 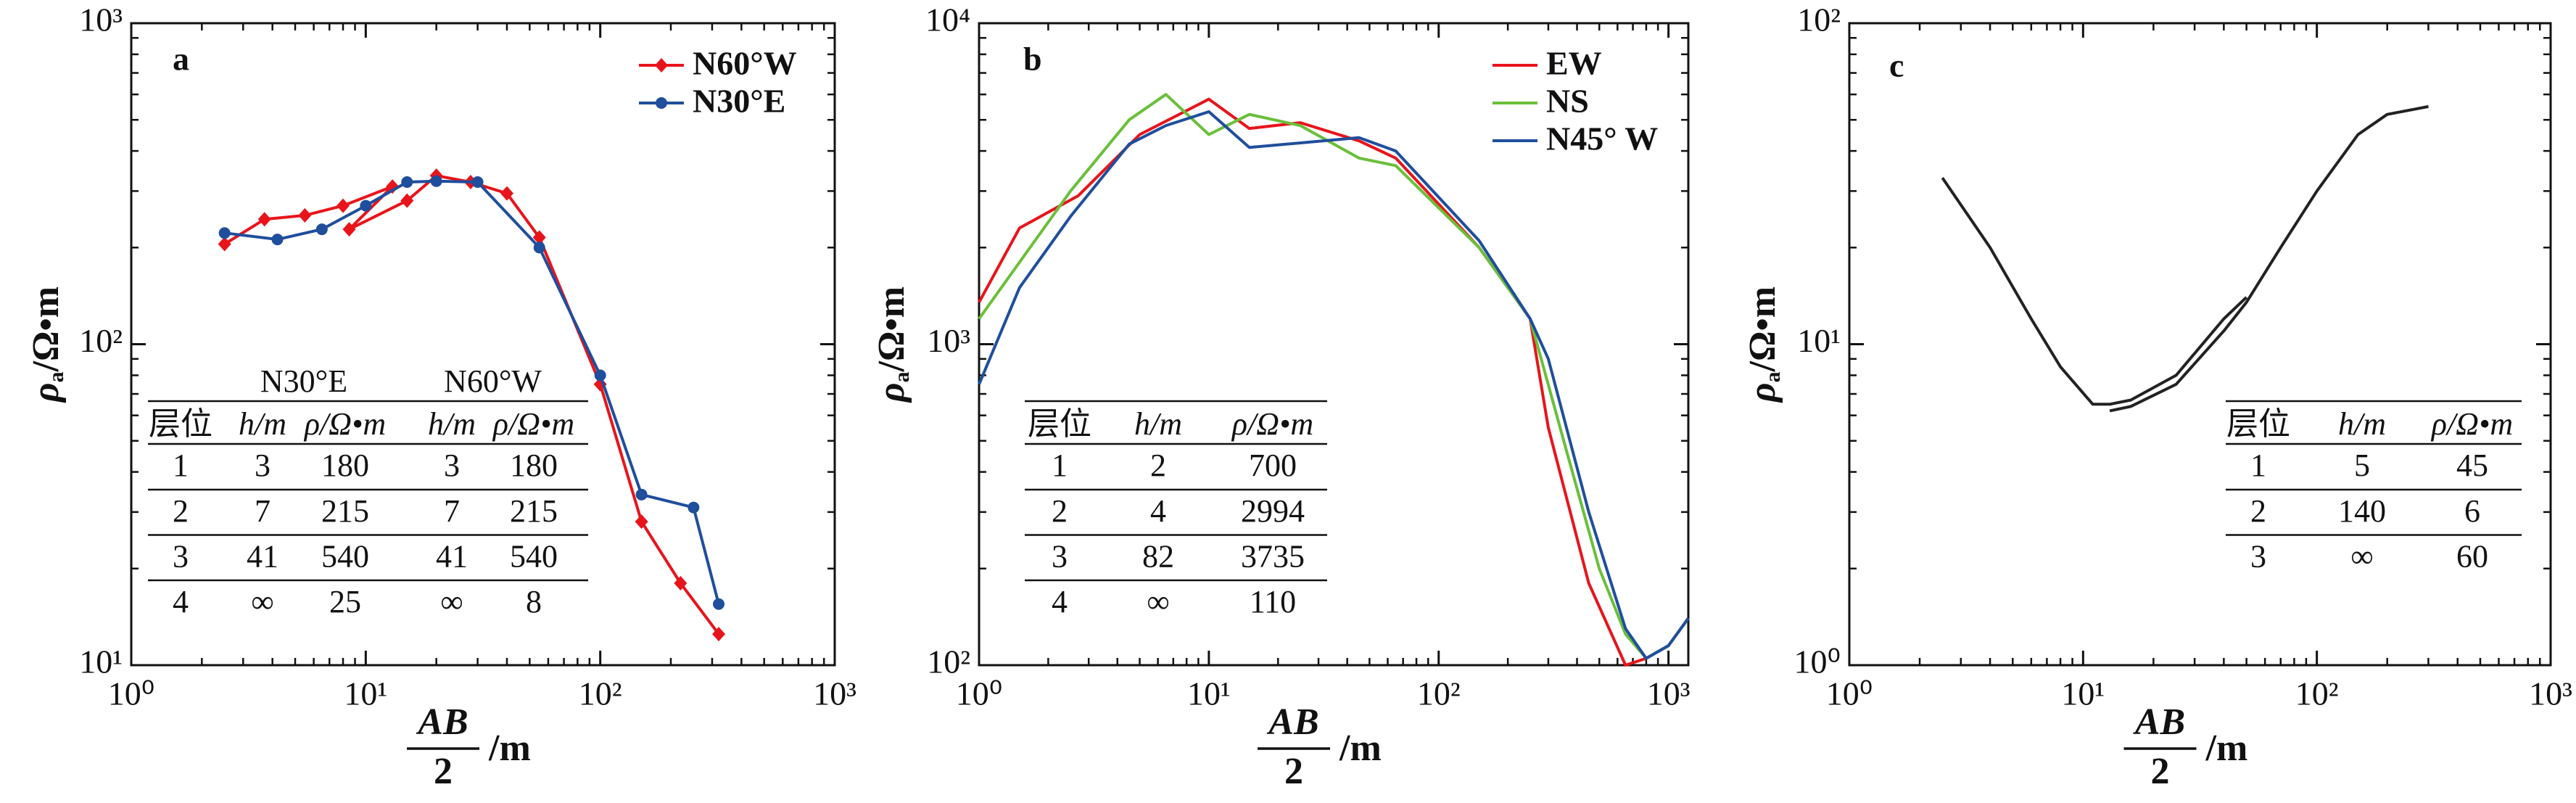 I want to click on table-cell: 180, so click(x=345, y=465).